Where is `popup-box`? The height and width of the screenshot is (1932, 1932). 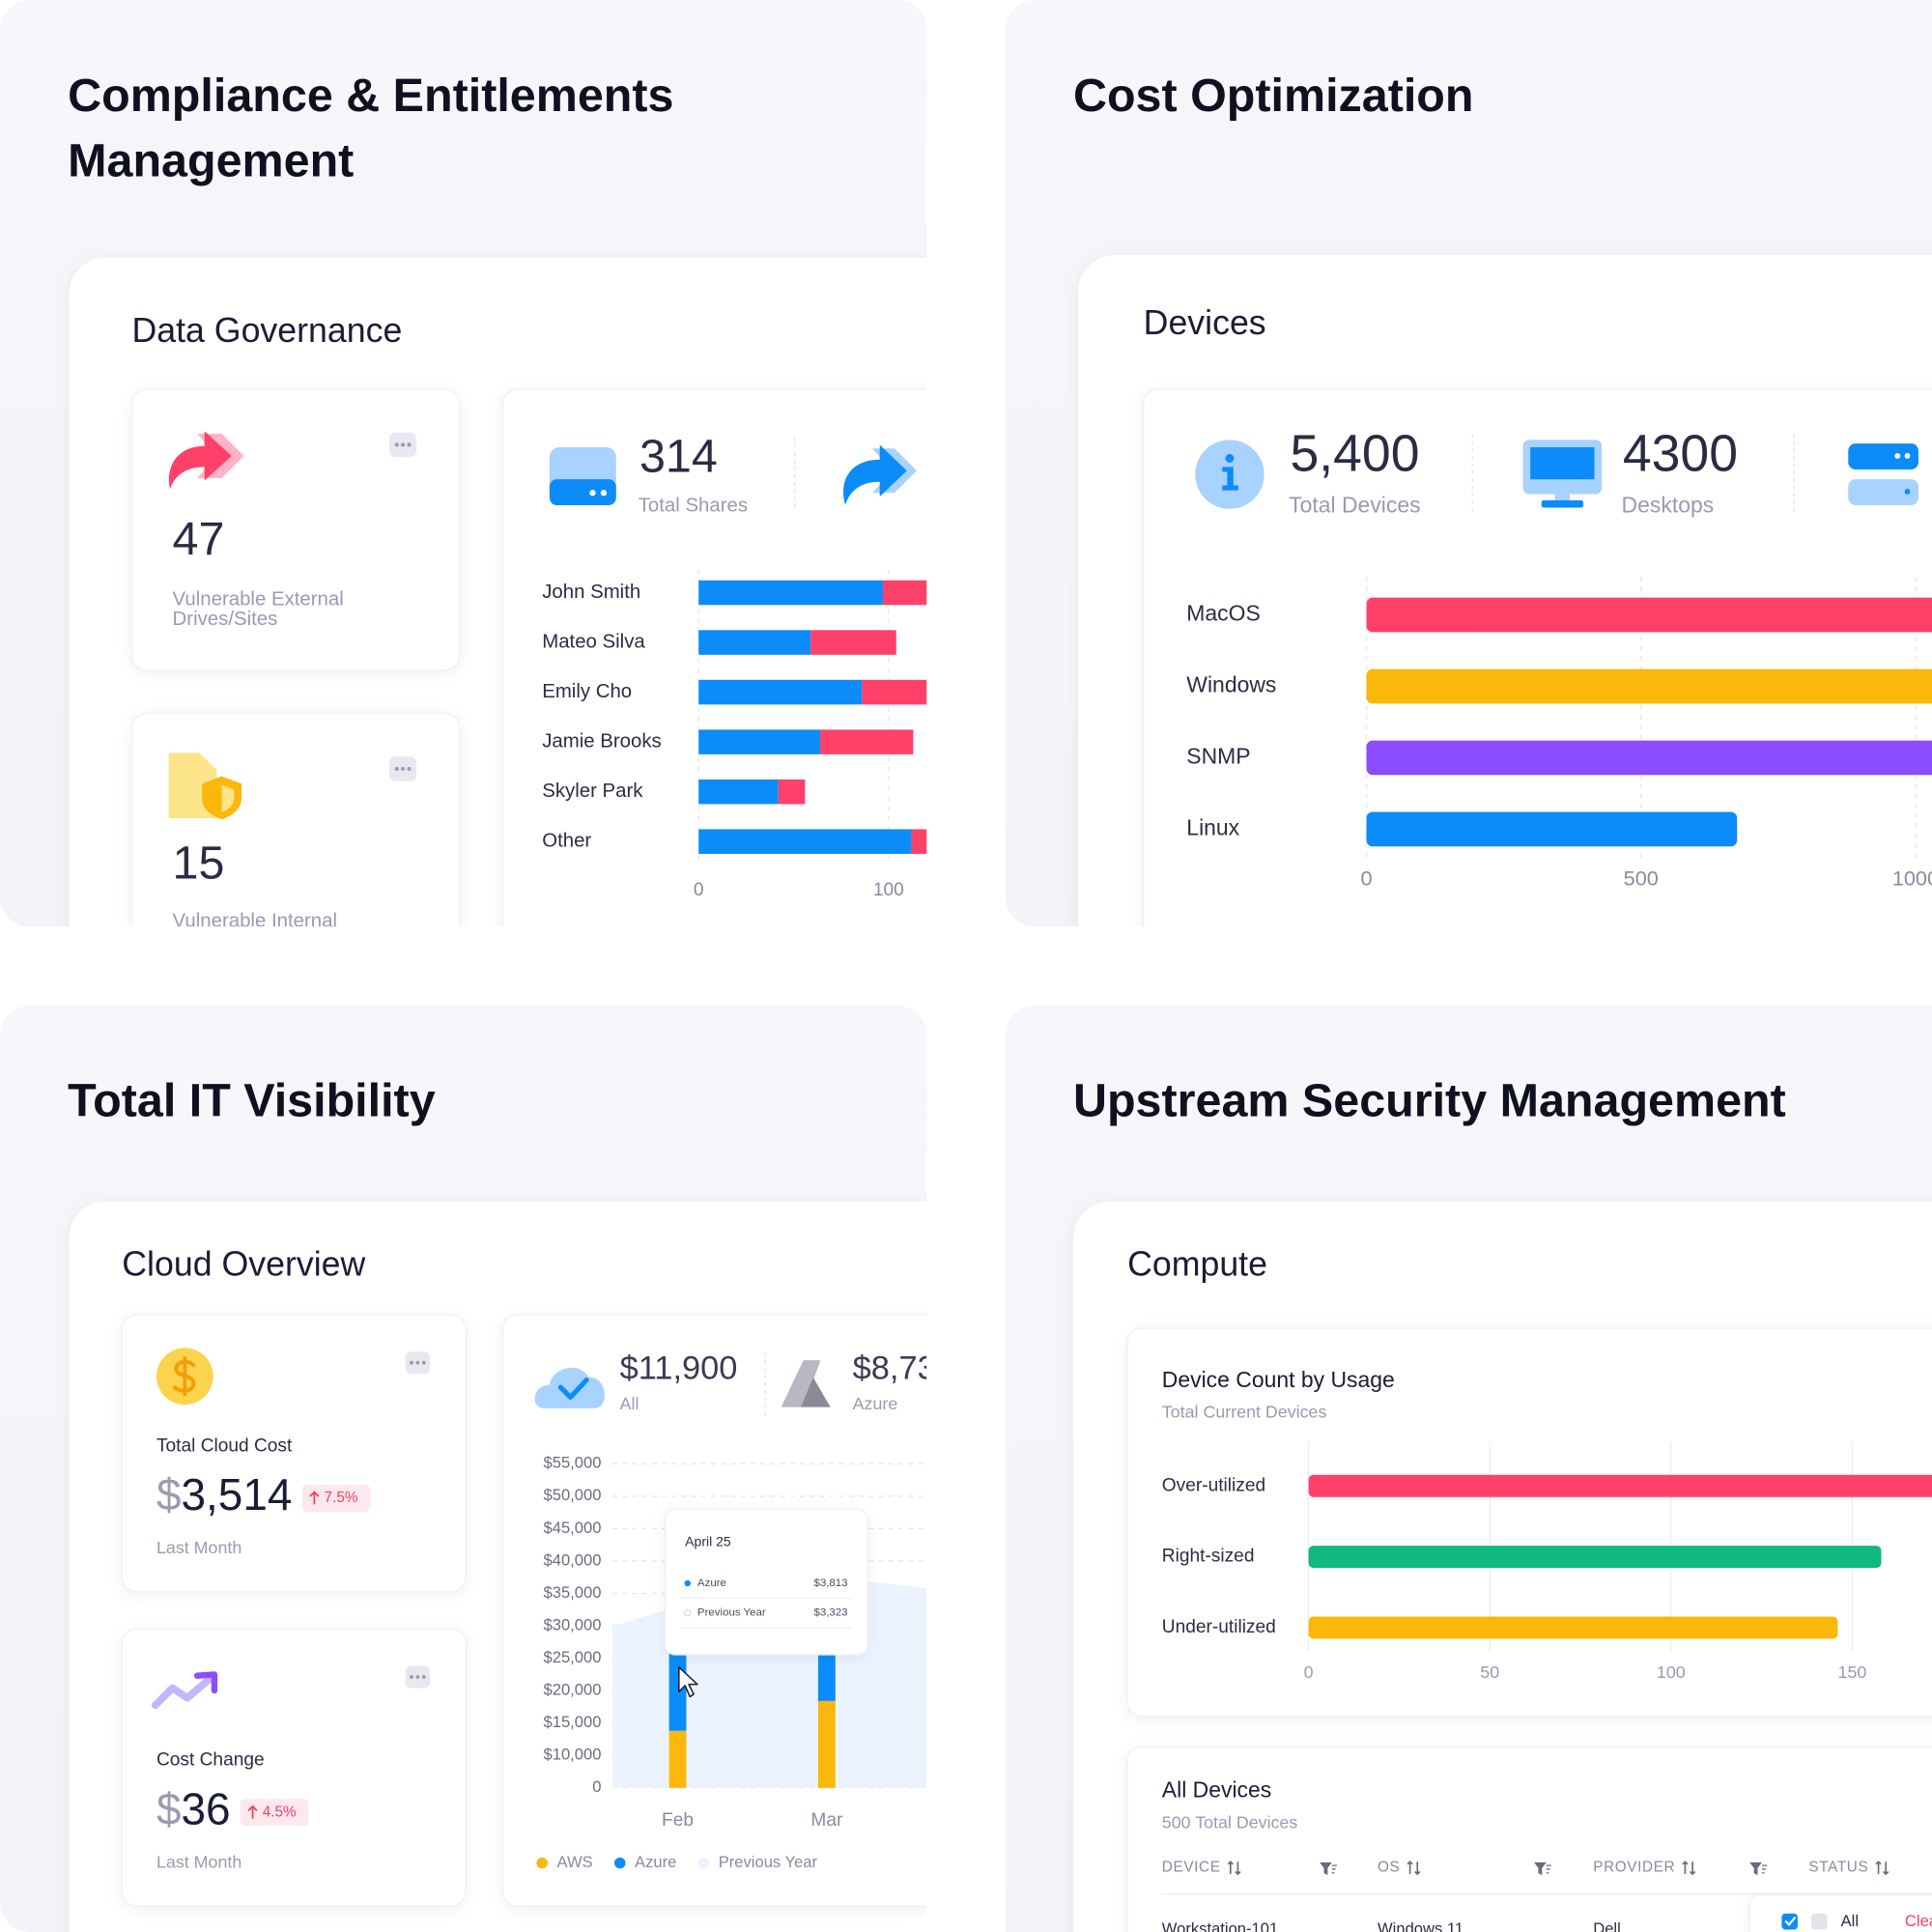 popup-box is located at coordinates (1840, 1913).